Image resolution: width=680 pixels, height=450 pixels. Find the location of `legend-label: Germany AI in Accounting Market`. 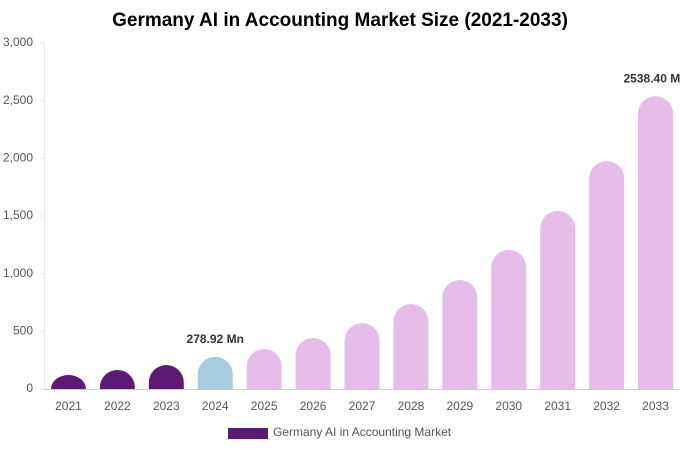

legend-label: Germany AI in Accounting Market is located at coordinates (362, 432).